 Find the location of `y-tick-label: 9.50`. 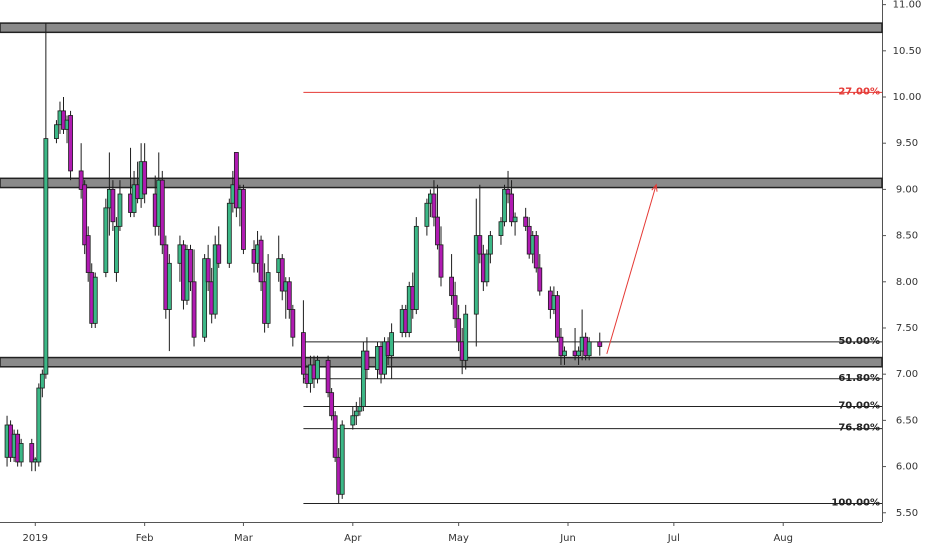

y-tick-label: 9.50 is located at coordinates (907, 143).